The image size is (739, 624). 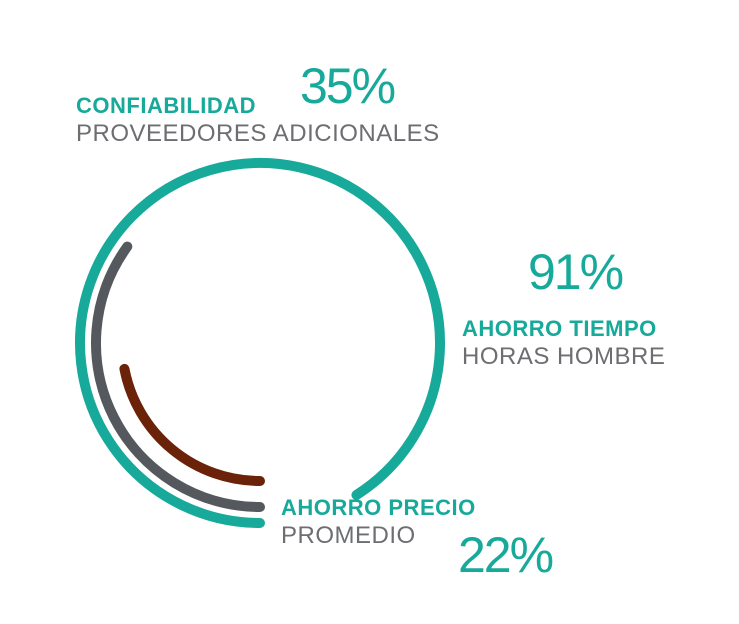 What do you see at coordinates (506, 555) in the screenshot?
I see `ahorro-precio-value: 22%` at bounding box center [506, 555].